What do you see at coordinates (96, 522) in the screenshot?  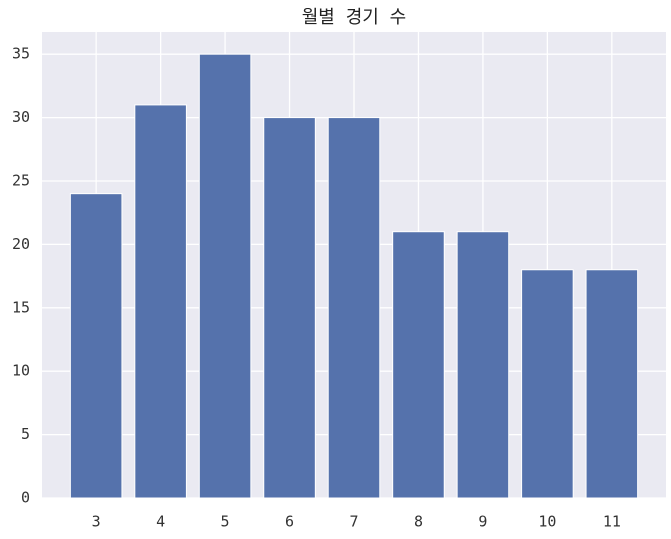 I see `x-tick-label: 3` at bounding box center [96, 522].